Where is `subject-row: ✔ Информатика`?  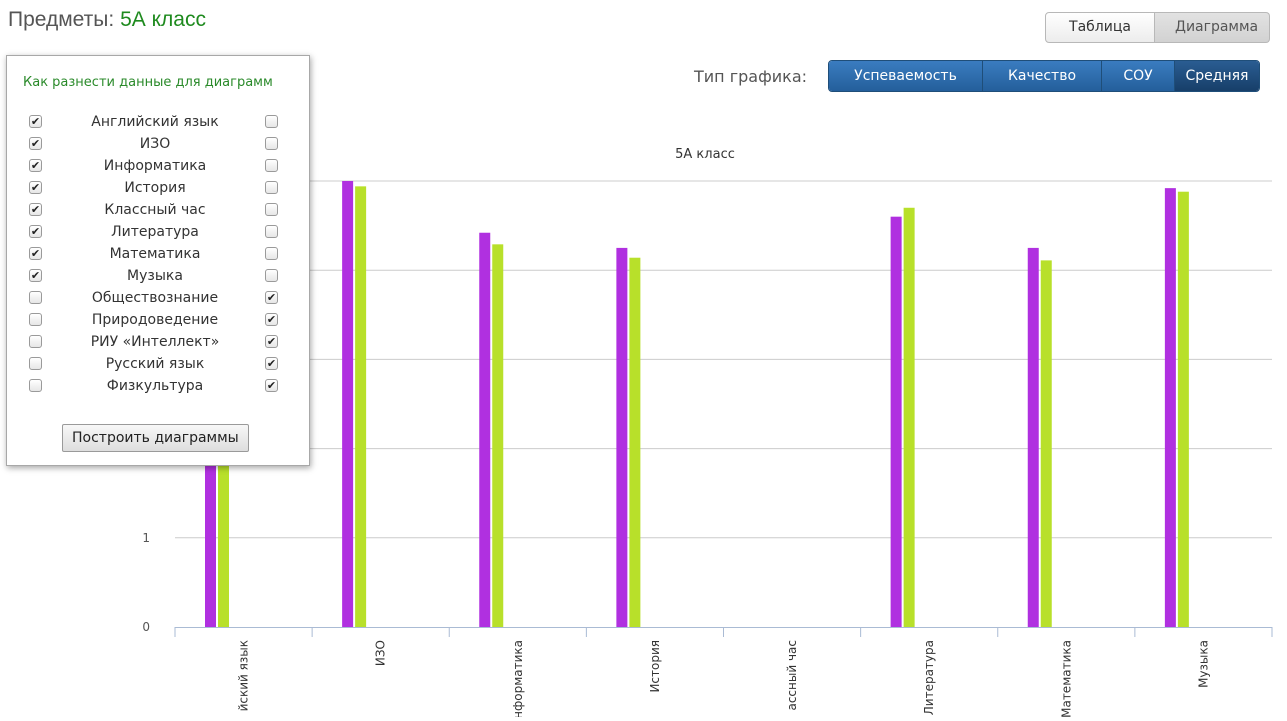 subject-row: ✔ Информатика is located at coordinates (159, 169).